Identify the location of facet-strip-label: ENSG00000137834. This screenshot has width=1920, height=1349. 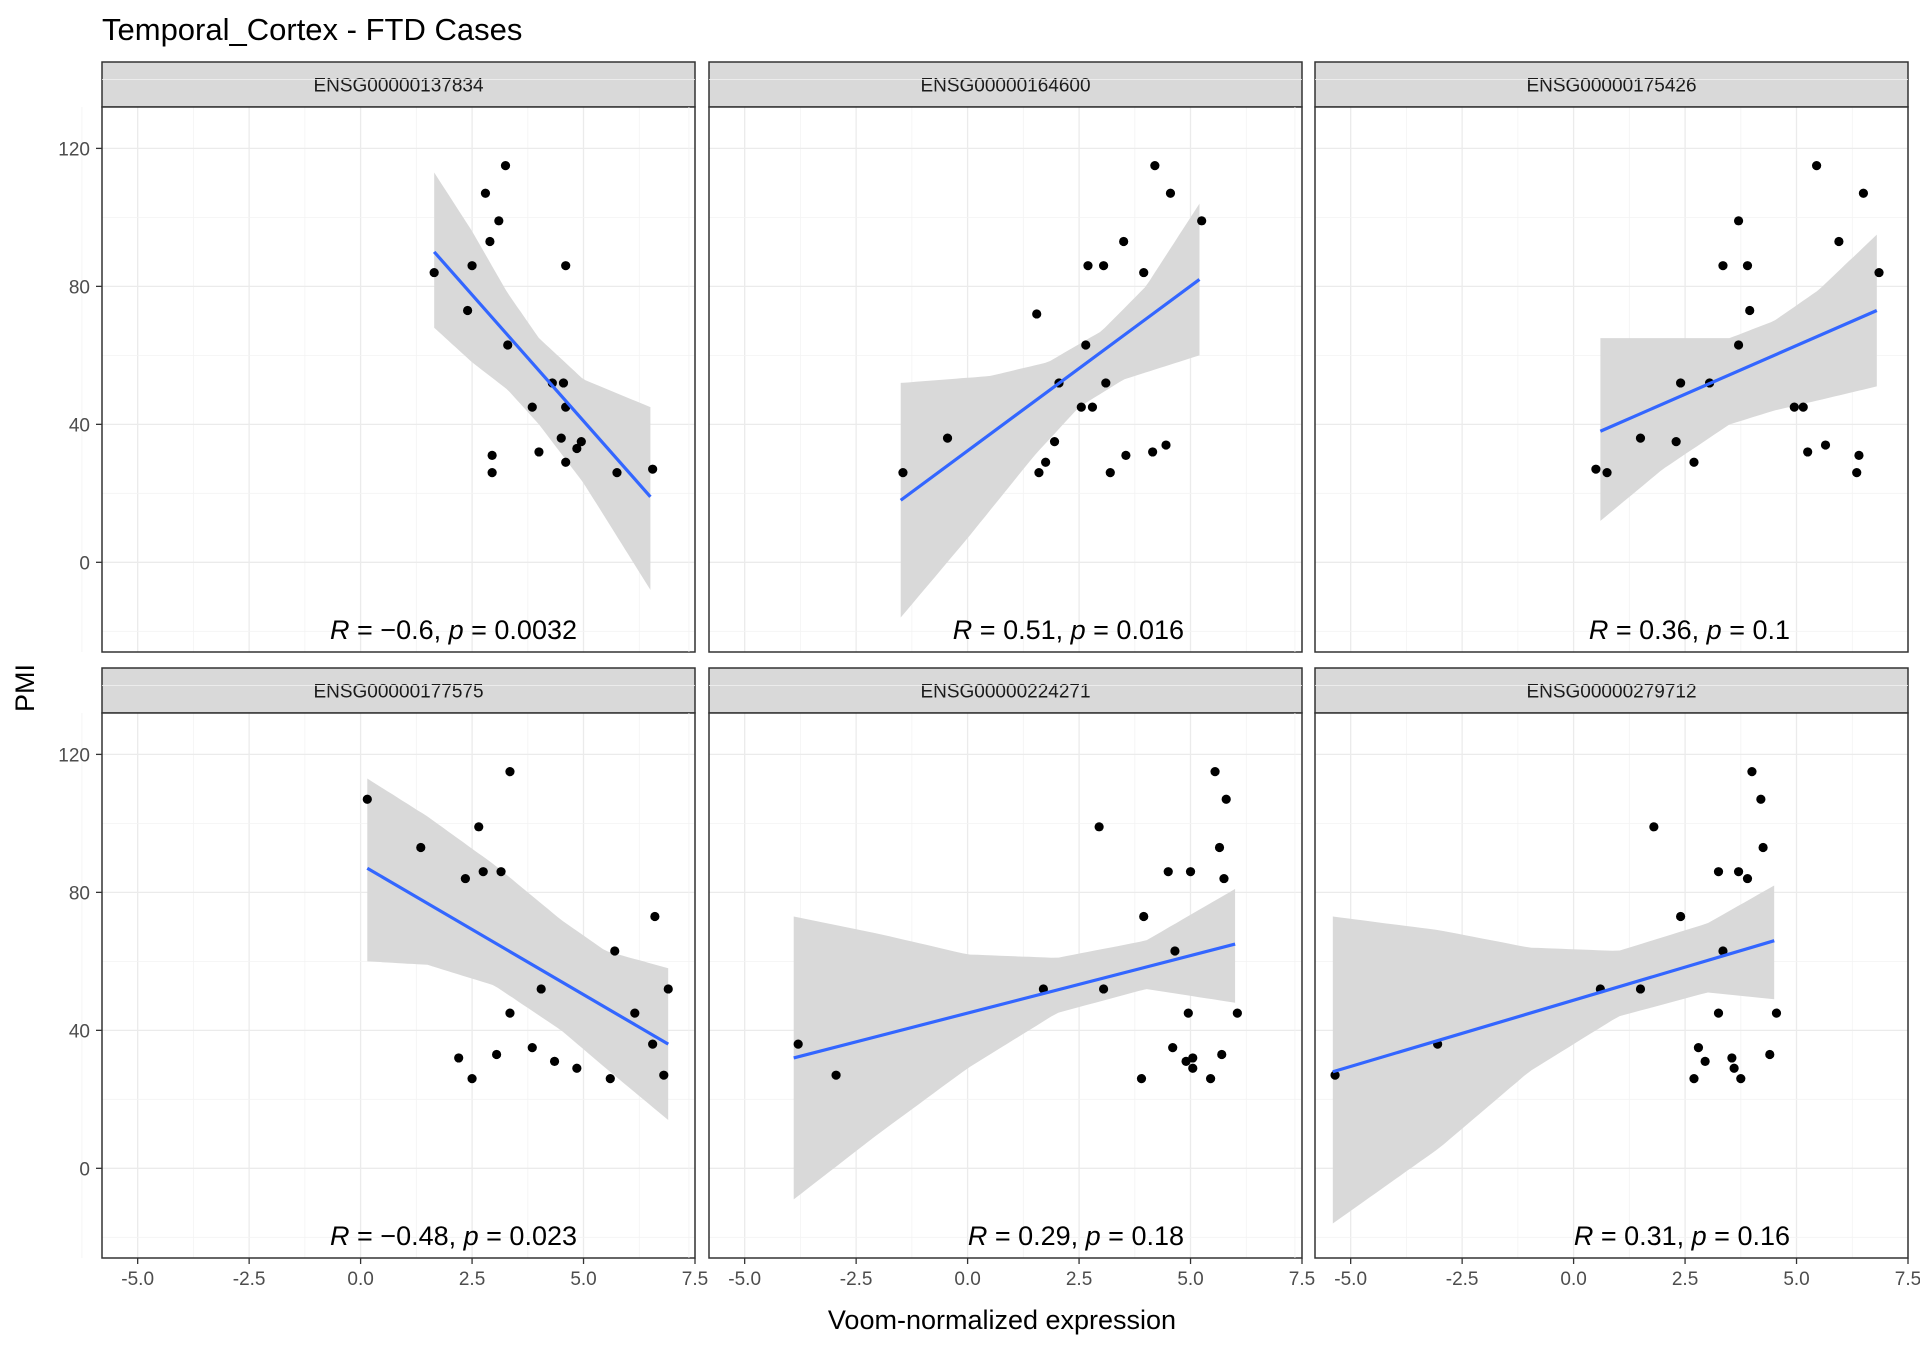
(398, 86).